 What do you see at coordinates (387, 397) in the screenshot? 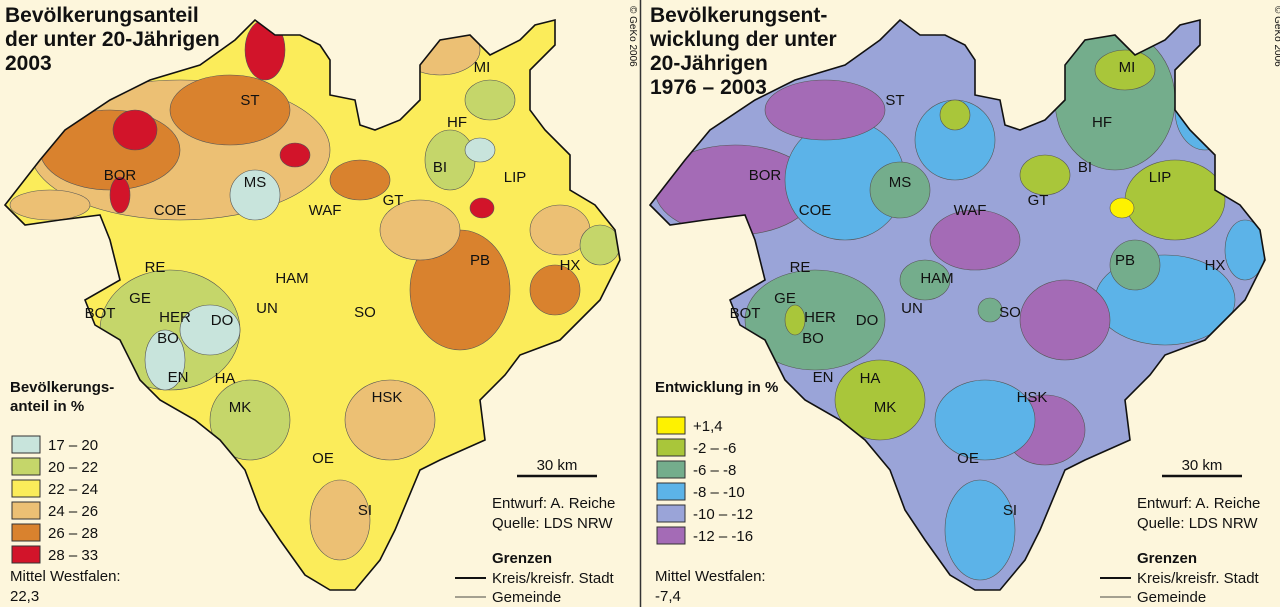
I see `district-label: HSK` at bounding box center [387, 397].